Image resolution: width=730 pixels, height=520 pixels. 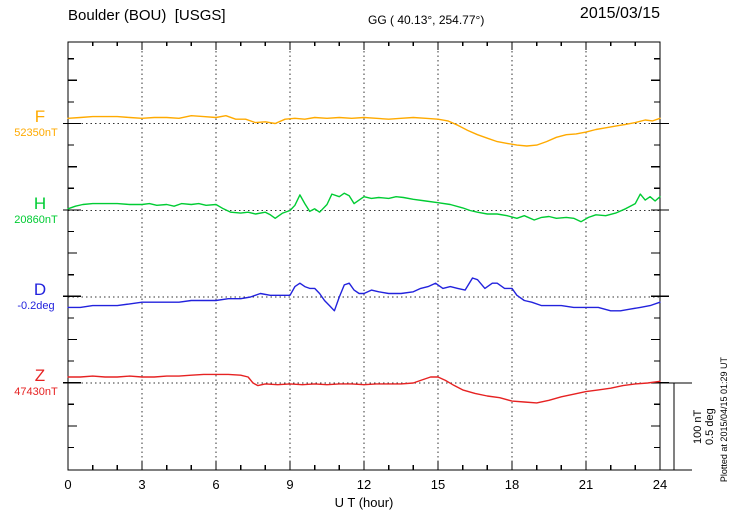 What do you see at coordinates (142, 484) in the screenshot?
I see `x-tick-label-3: 3` at bounding box center [142, 484].